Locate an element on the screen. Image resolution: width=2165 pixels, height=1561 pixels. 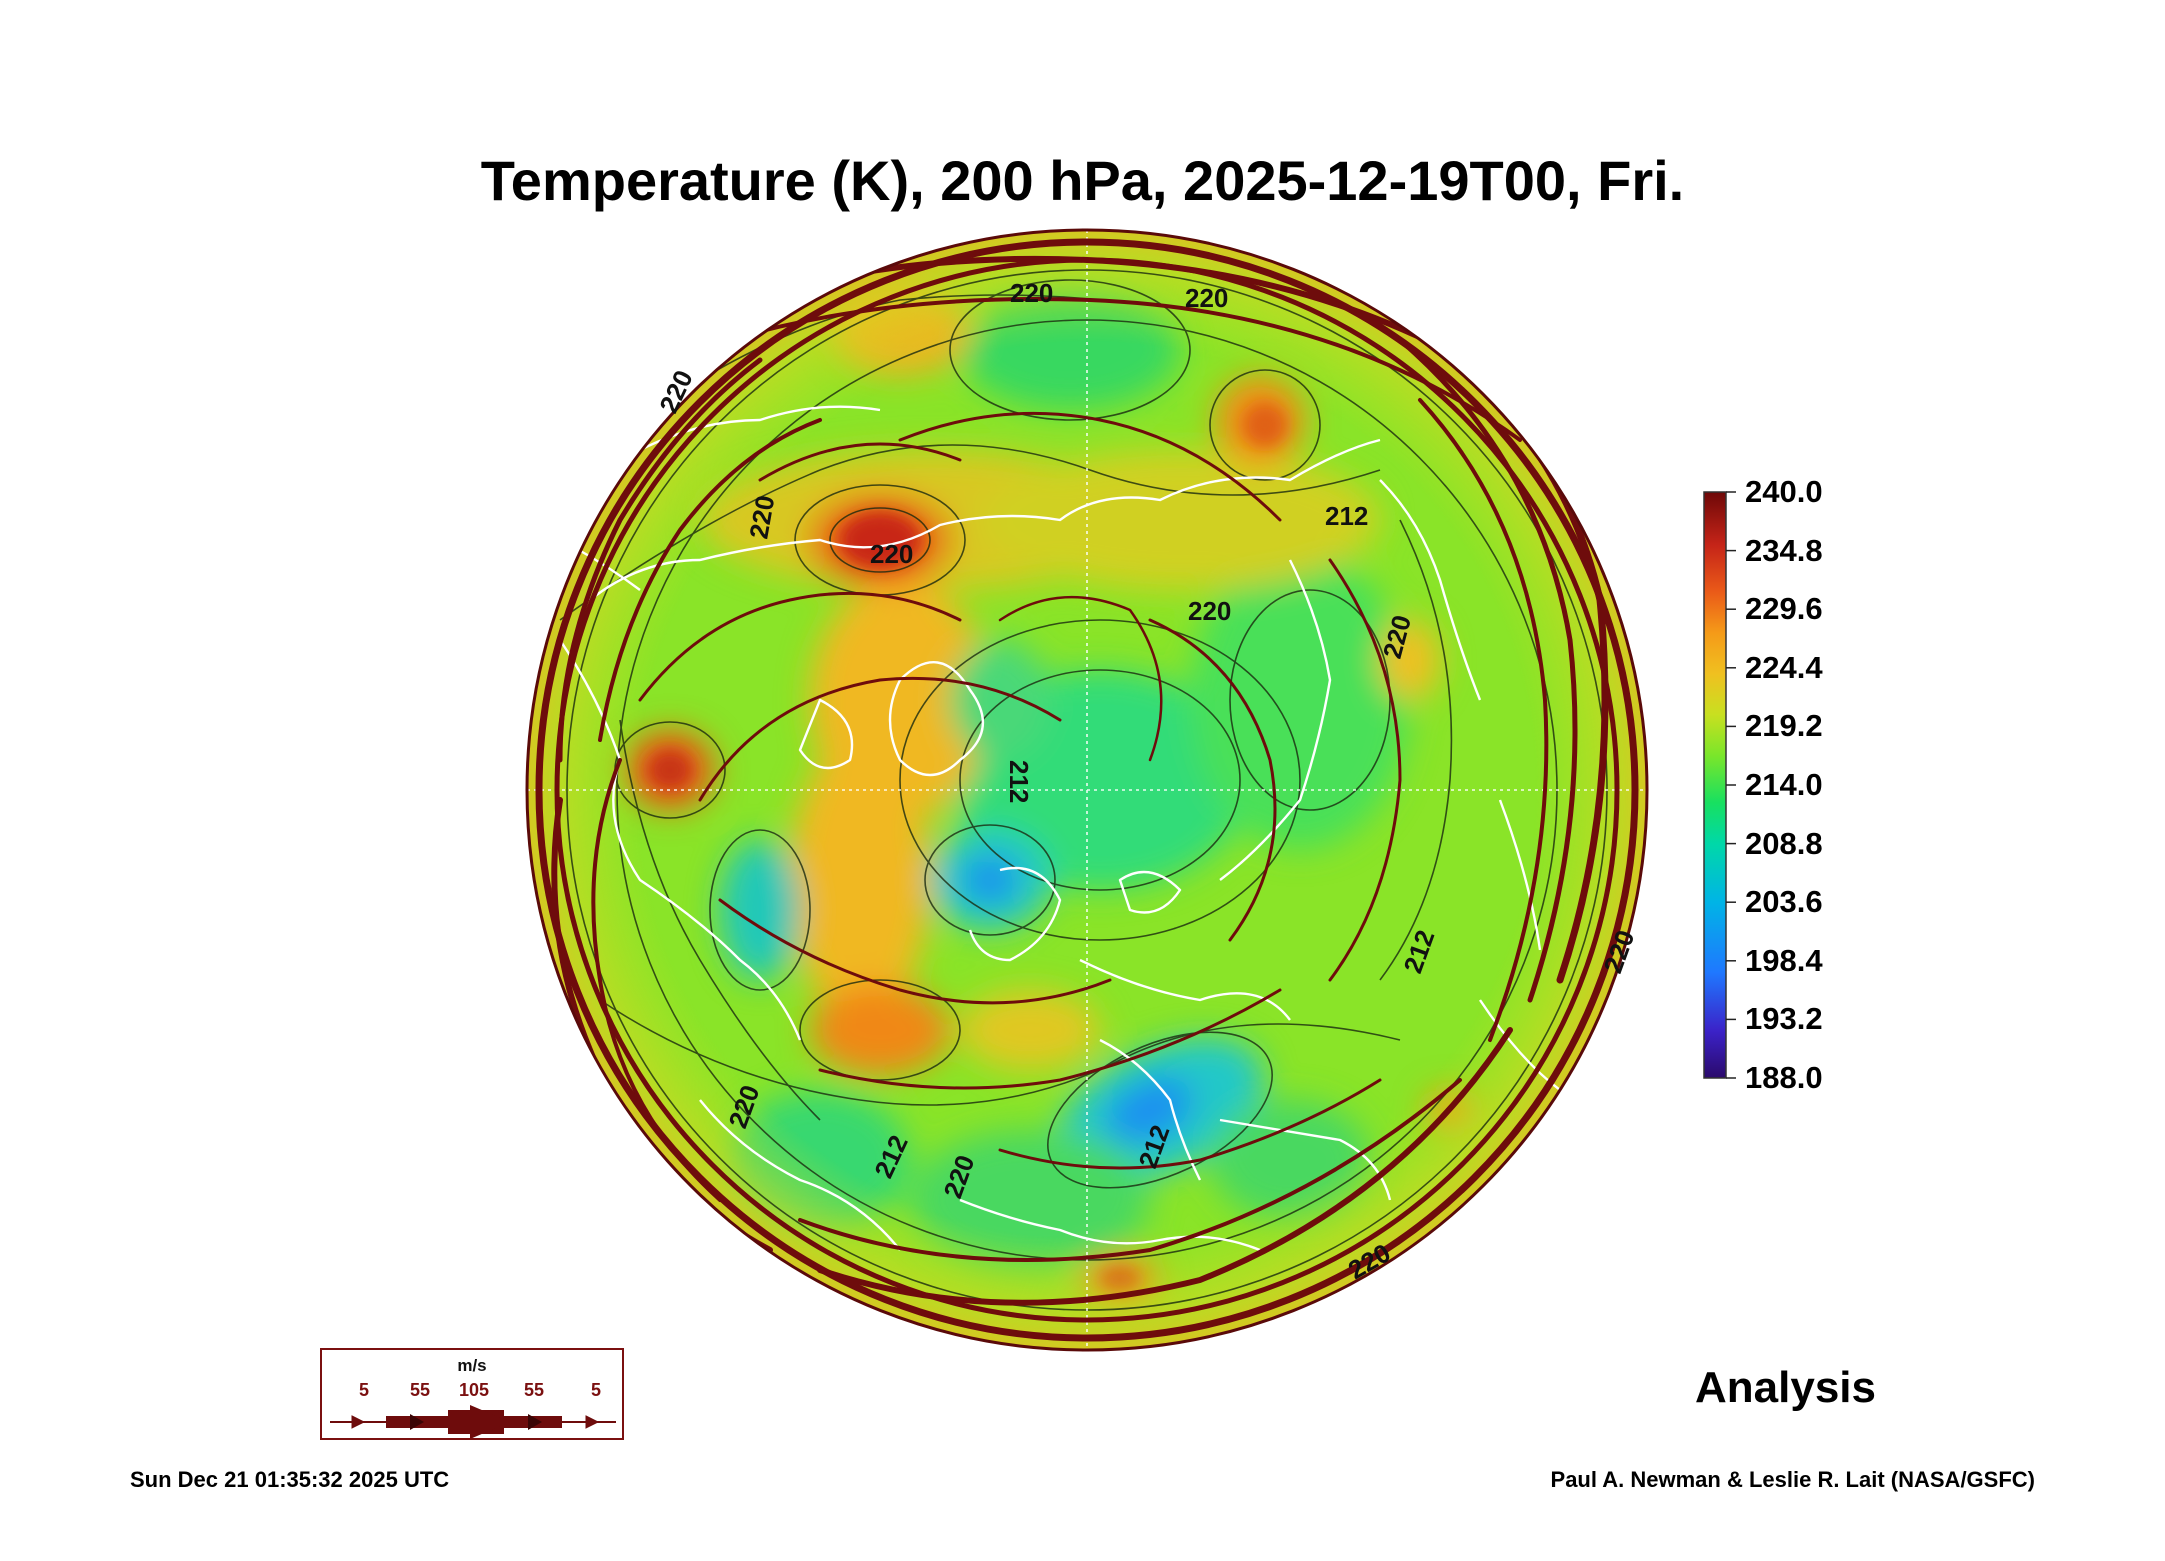
colorbar is located at coordinates (1719, 785).